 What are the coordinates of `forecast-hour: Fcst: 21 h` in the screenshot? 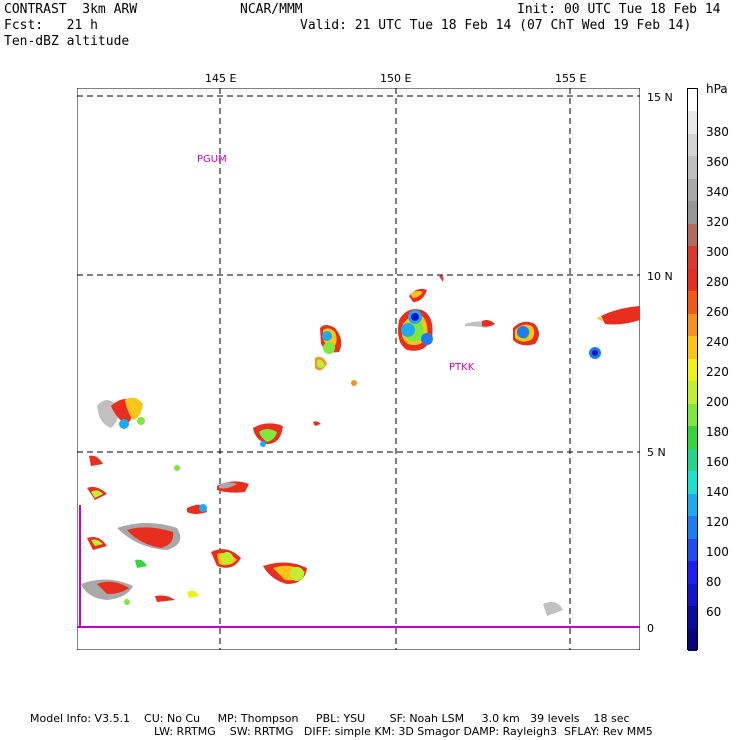 It's located at (51, 25).